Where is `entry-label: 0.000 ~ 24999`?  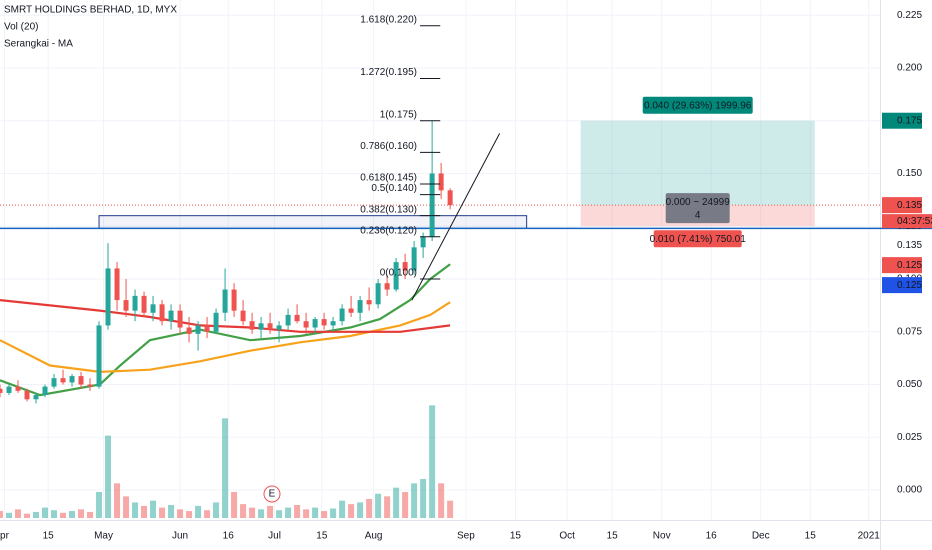 entry-label: 0.000 ~ 24999 is located at coordinates (698, 202).